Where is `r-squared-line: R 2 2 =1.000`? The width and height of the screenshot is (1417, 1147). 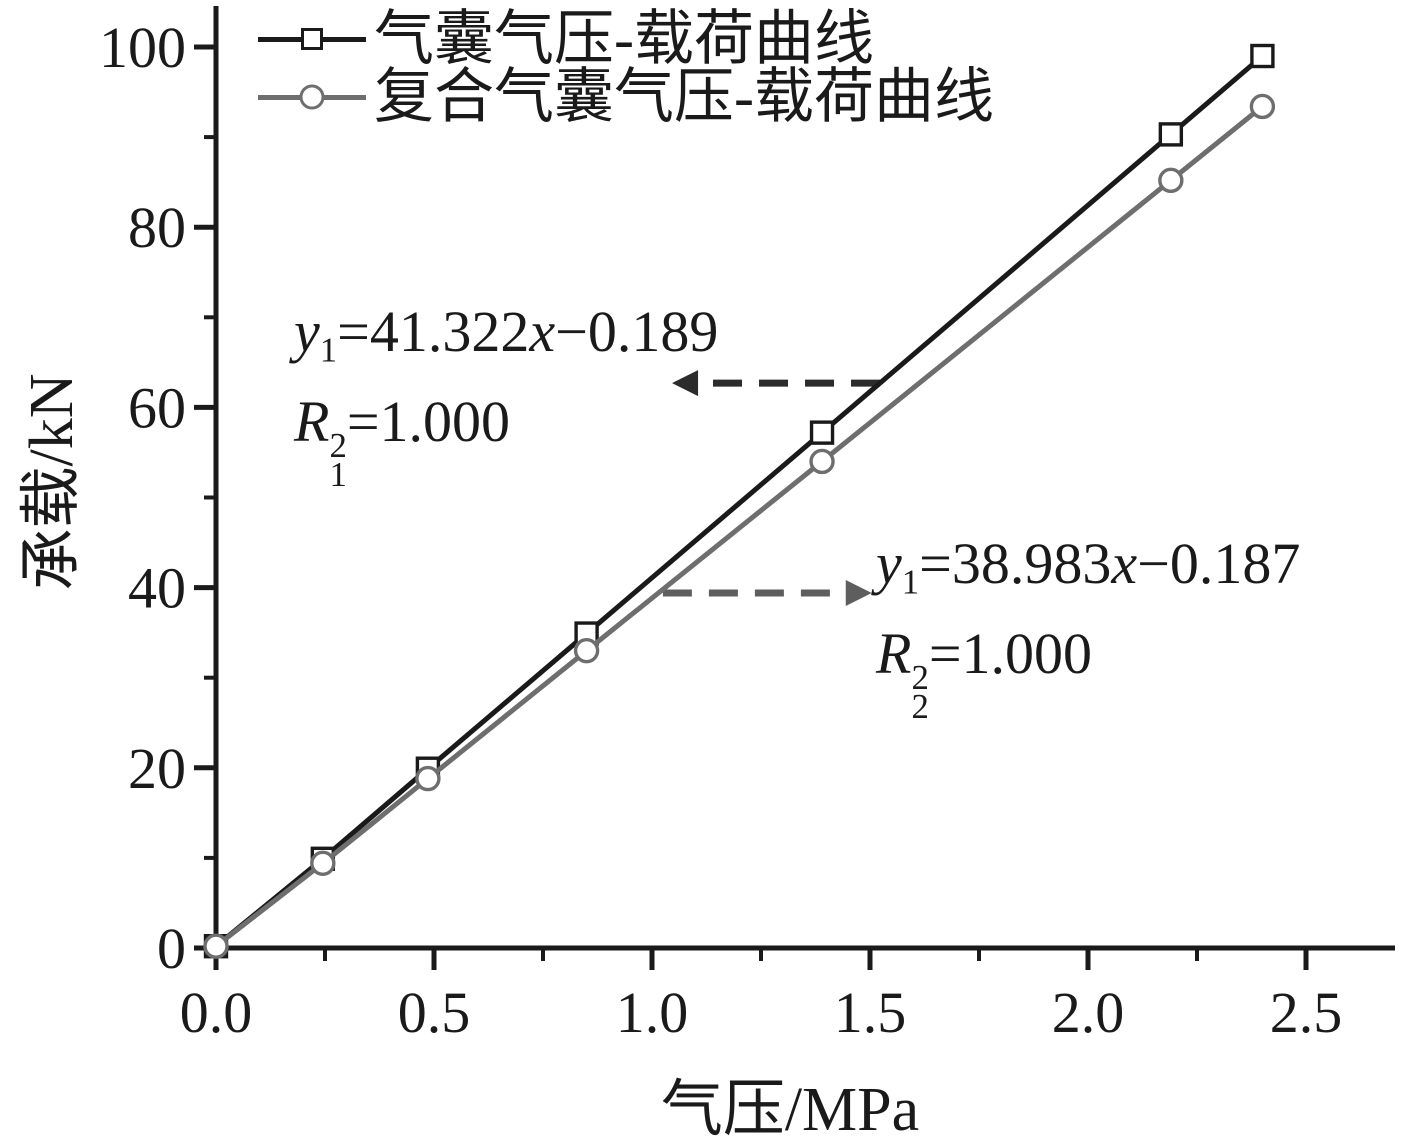
r-squared-line: R 2 2 =1.000 is located at coordinates (1088, 672).